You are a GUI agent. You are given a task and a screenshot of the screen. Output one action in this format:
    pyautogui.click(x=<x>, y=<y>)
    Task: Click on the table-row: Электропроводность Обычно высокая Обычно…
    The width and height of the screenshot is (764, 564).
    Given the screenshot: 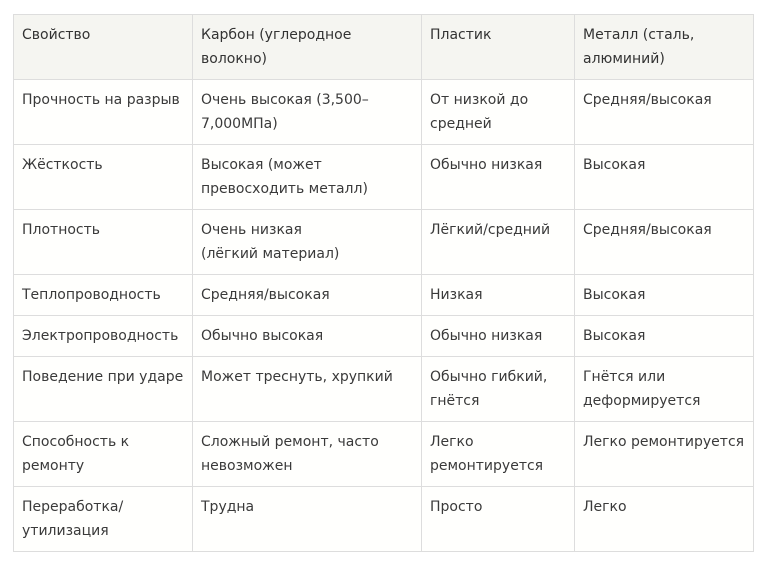 What is the action you would take?
    pyautogui.click(x=383, y=336)
    